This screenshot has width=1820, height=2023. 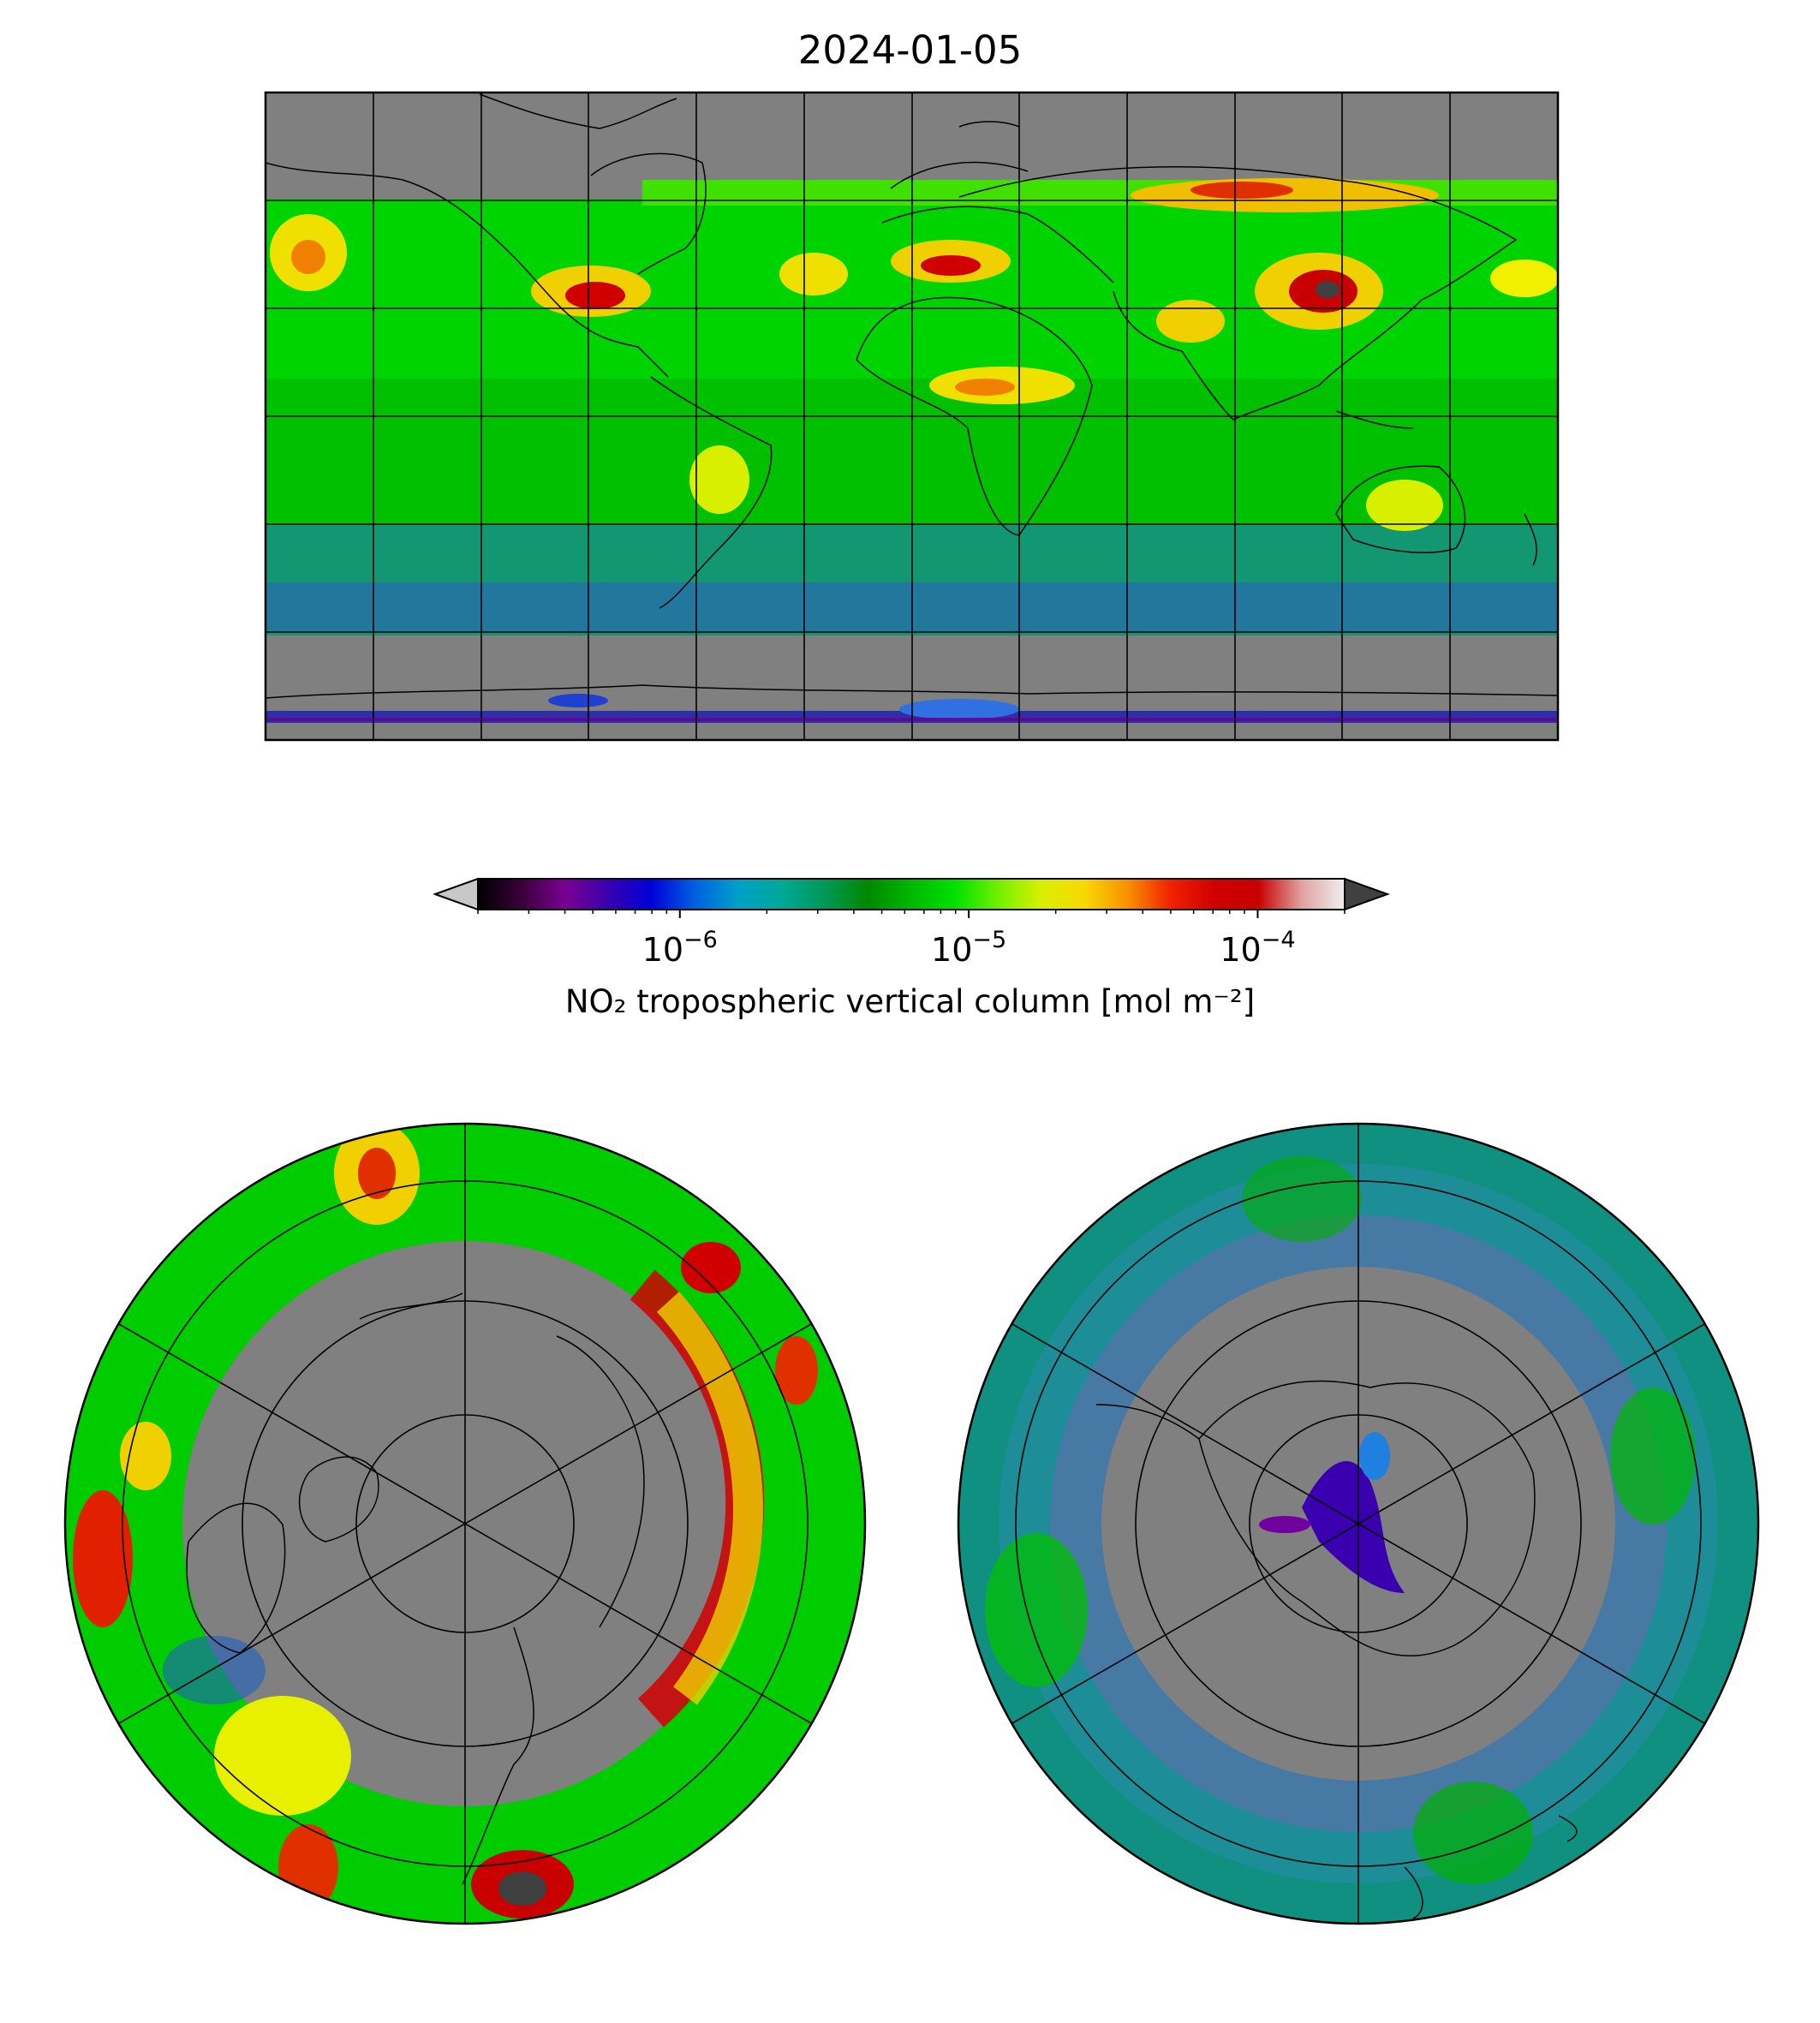 I want to click on np-coastlines, so click(x=415, y=1588).